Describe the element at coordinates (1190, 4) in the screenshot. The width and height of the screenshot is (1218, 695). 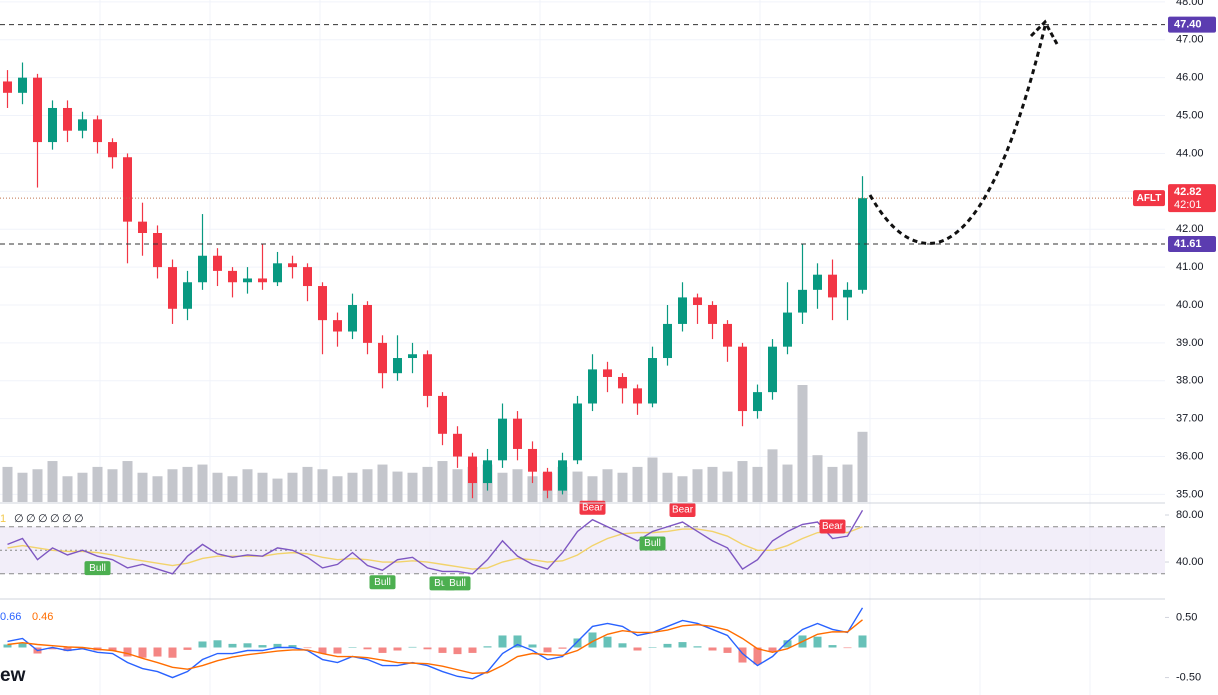
I see `y-tick-label: 48.00` at that location.